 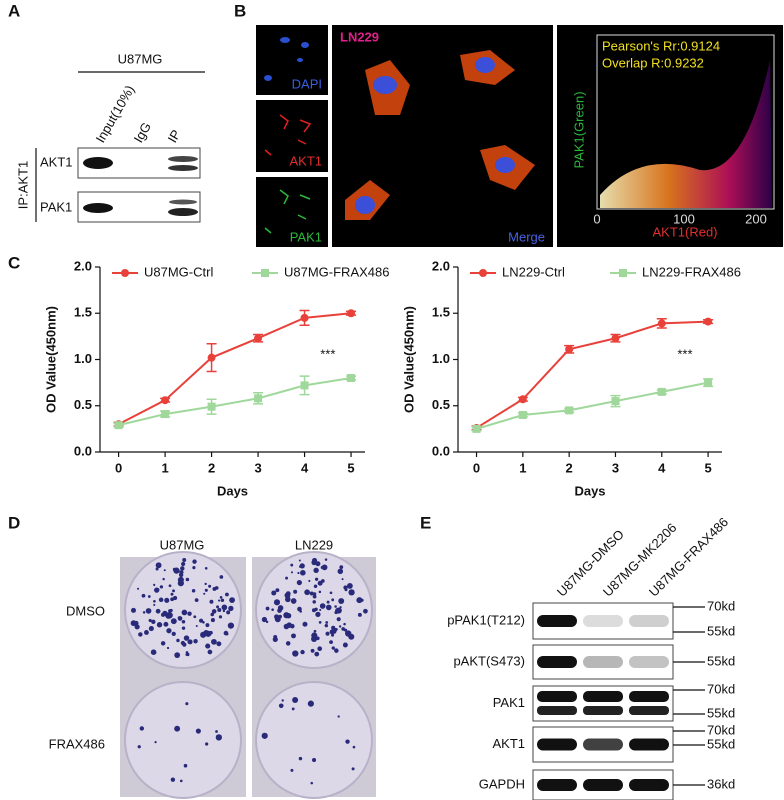 What do you see at coordinates (526, 236) in the screenshot?
I see `merge-label: Merge` at bounding box center [526, 236].